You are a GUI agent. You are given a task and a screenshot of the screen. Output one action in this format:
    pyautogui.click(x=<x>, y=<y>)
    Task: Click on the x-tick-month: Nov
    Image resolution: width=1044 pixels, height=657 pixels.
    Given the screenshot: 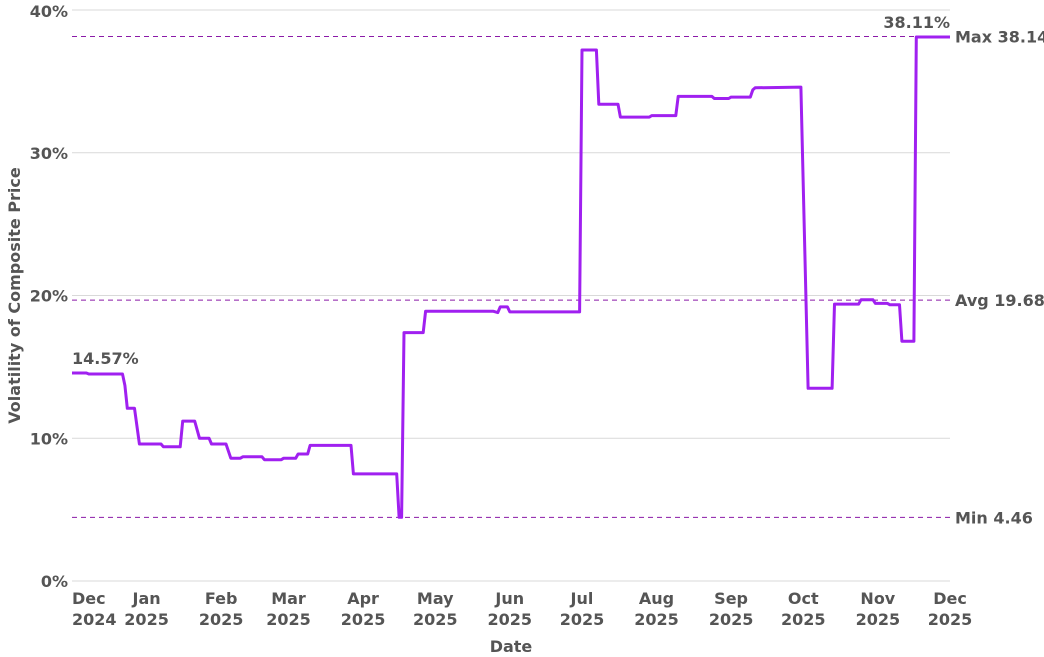 What is the action you would take?
    pyautogui.click(x=877, y=598)
    